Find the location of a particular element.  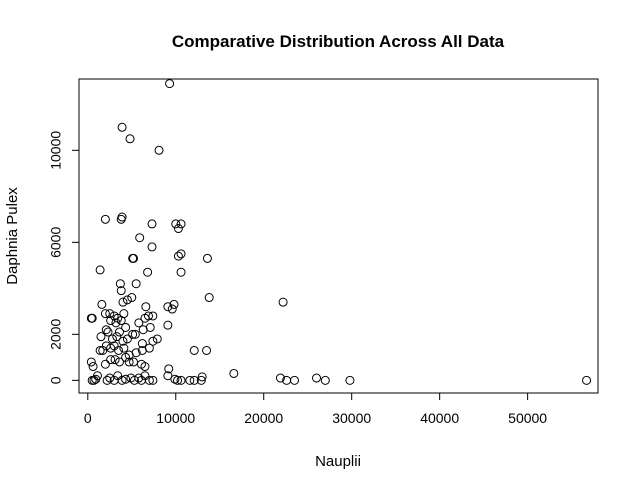

x-tick-label: 30000 is located at coordinates (351, 418).